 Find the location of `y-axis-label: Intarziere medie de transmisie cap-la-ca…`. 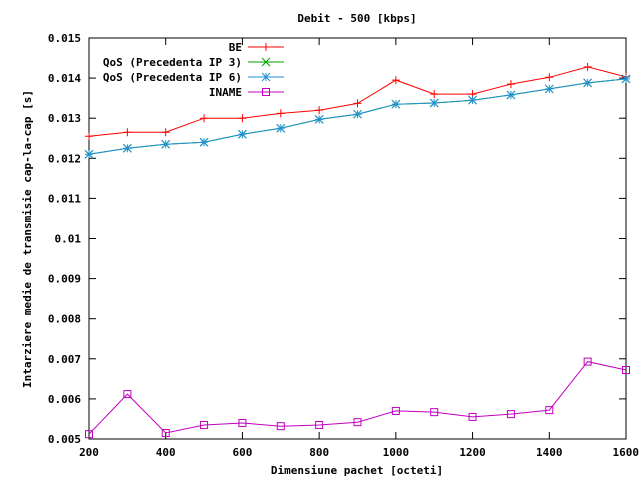

y-axis-label: Intarziere medie de transmisie cap-la-ca… is located at coordinates (27, 239).